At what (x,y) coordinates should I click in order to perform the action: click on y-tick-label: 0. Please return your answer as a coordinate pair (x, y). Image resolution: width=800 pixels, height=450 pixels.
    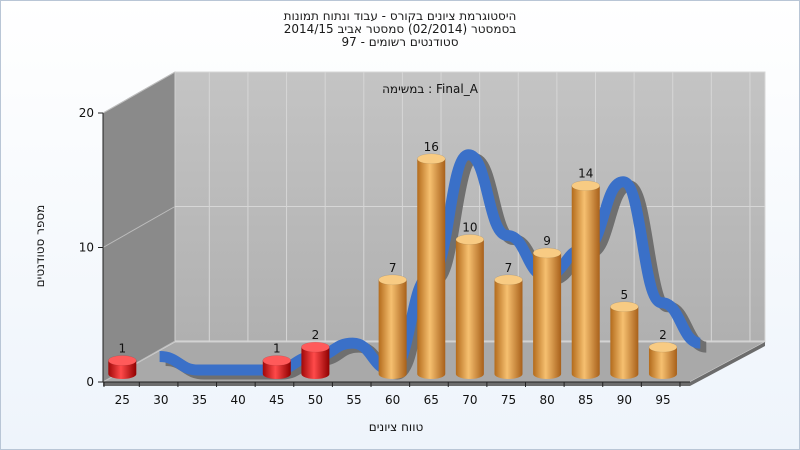
    Looking at the image, I should click on (90, 382).